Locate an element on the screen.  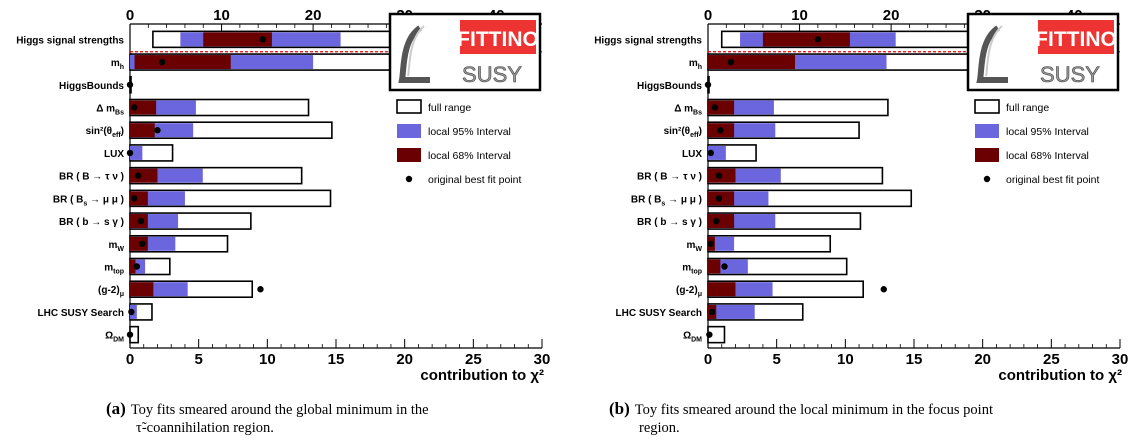
x-tick-label: 15 is located at coordinates (336, 359).